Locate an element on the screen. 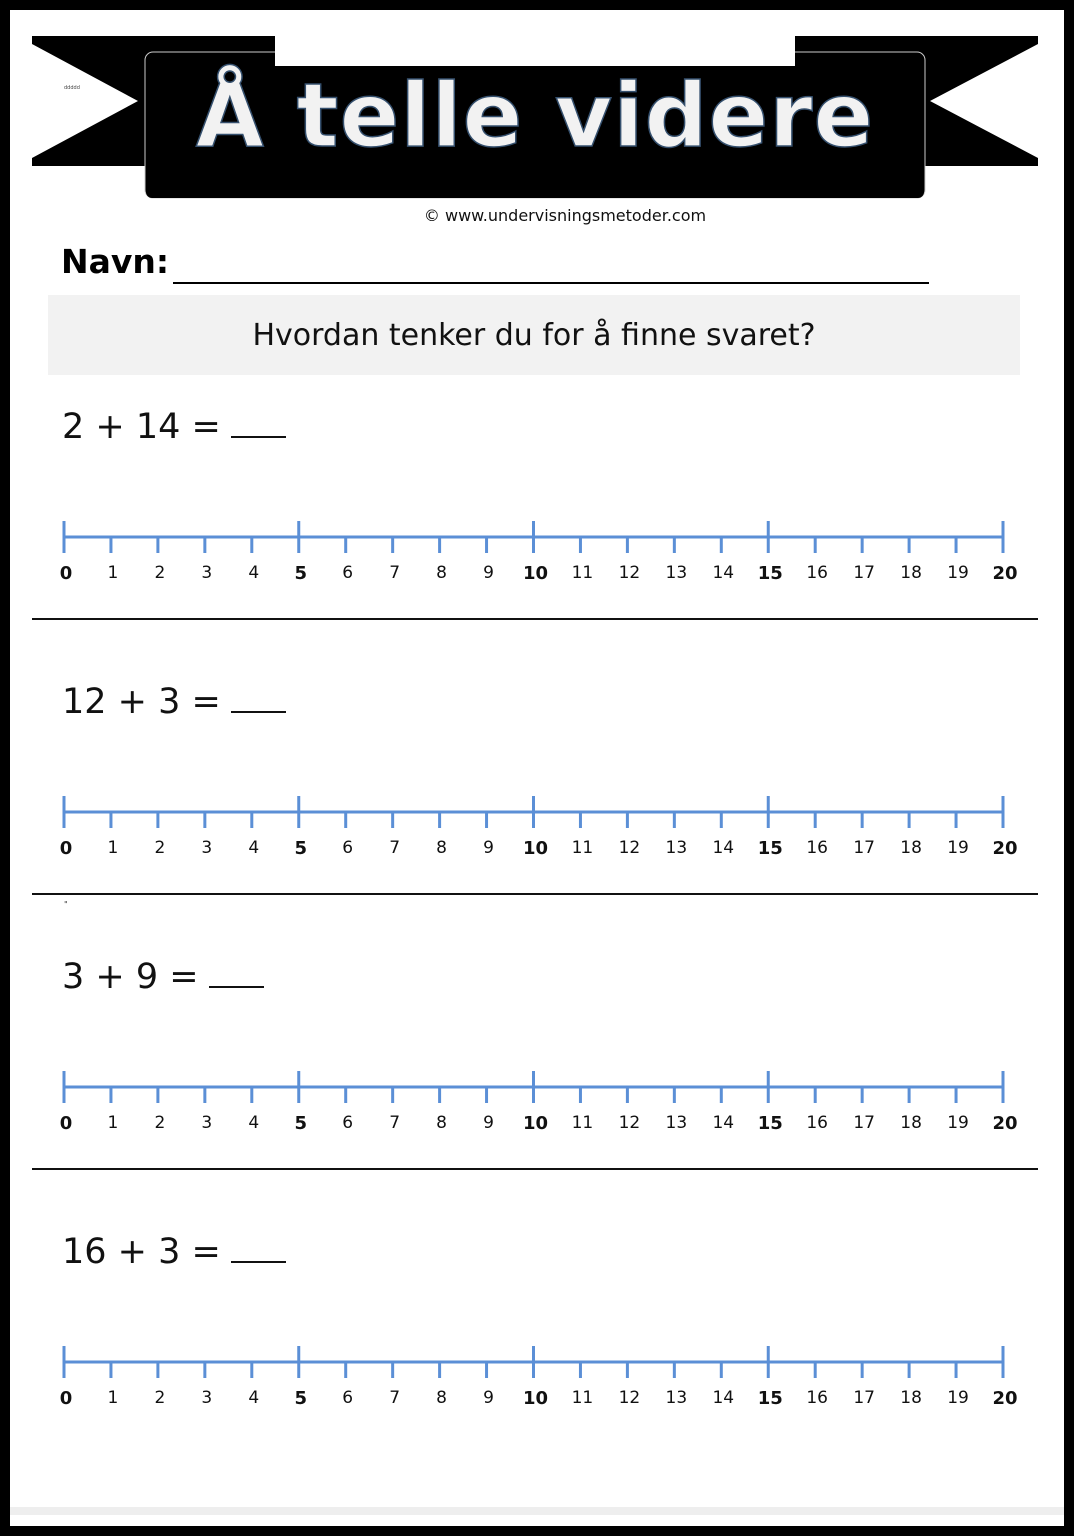 The height and width of the screenshot is (1536, 1074). stray-mark: " is located at coordinates (66, 904).